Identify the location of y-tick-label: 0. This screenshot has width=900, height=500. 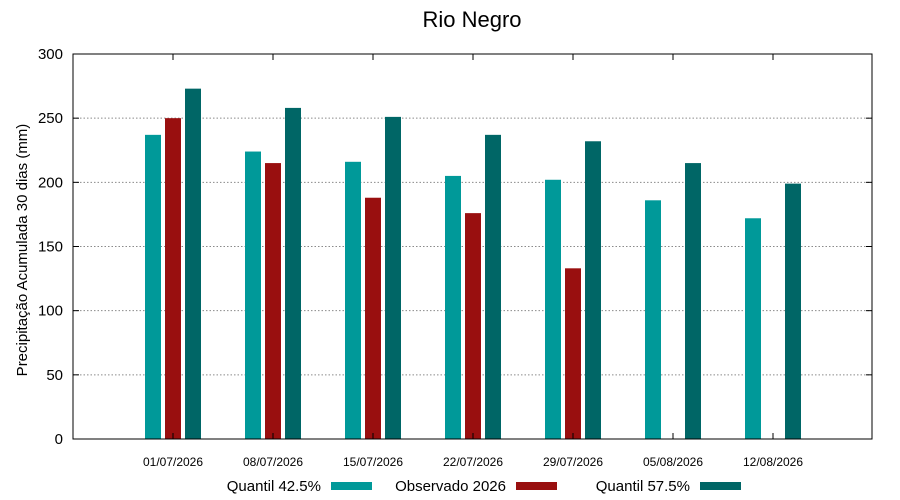
(59, 439).